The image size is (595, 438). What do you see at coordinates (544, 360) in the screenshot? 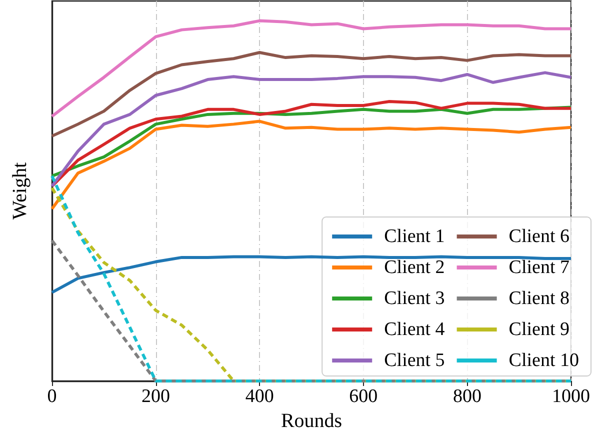
I see `legend-label: Client 10` at bounding box center [544, 360].